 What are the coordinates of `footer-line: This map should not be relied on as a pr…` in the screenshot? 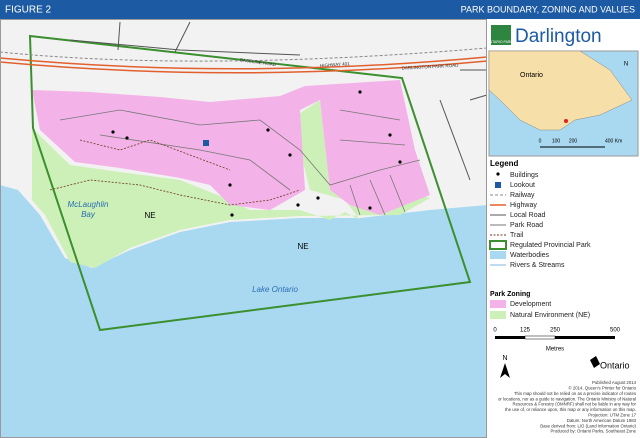 It's located at (575, 393).